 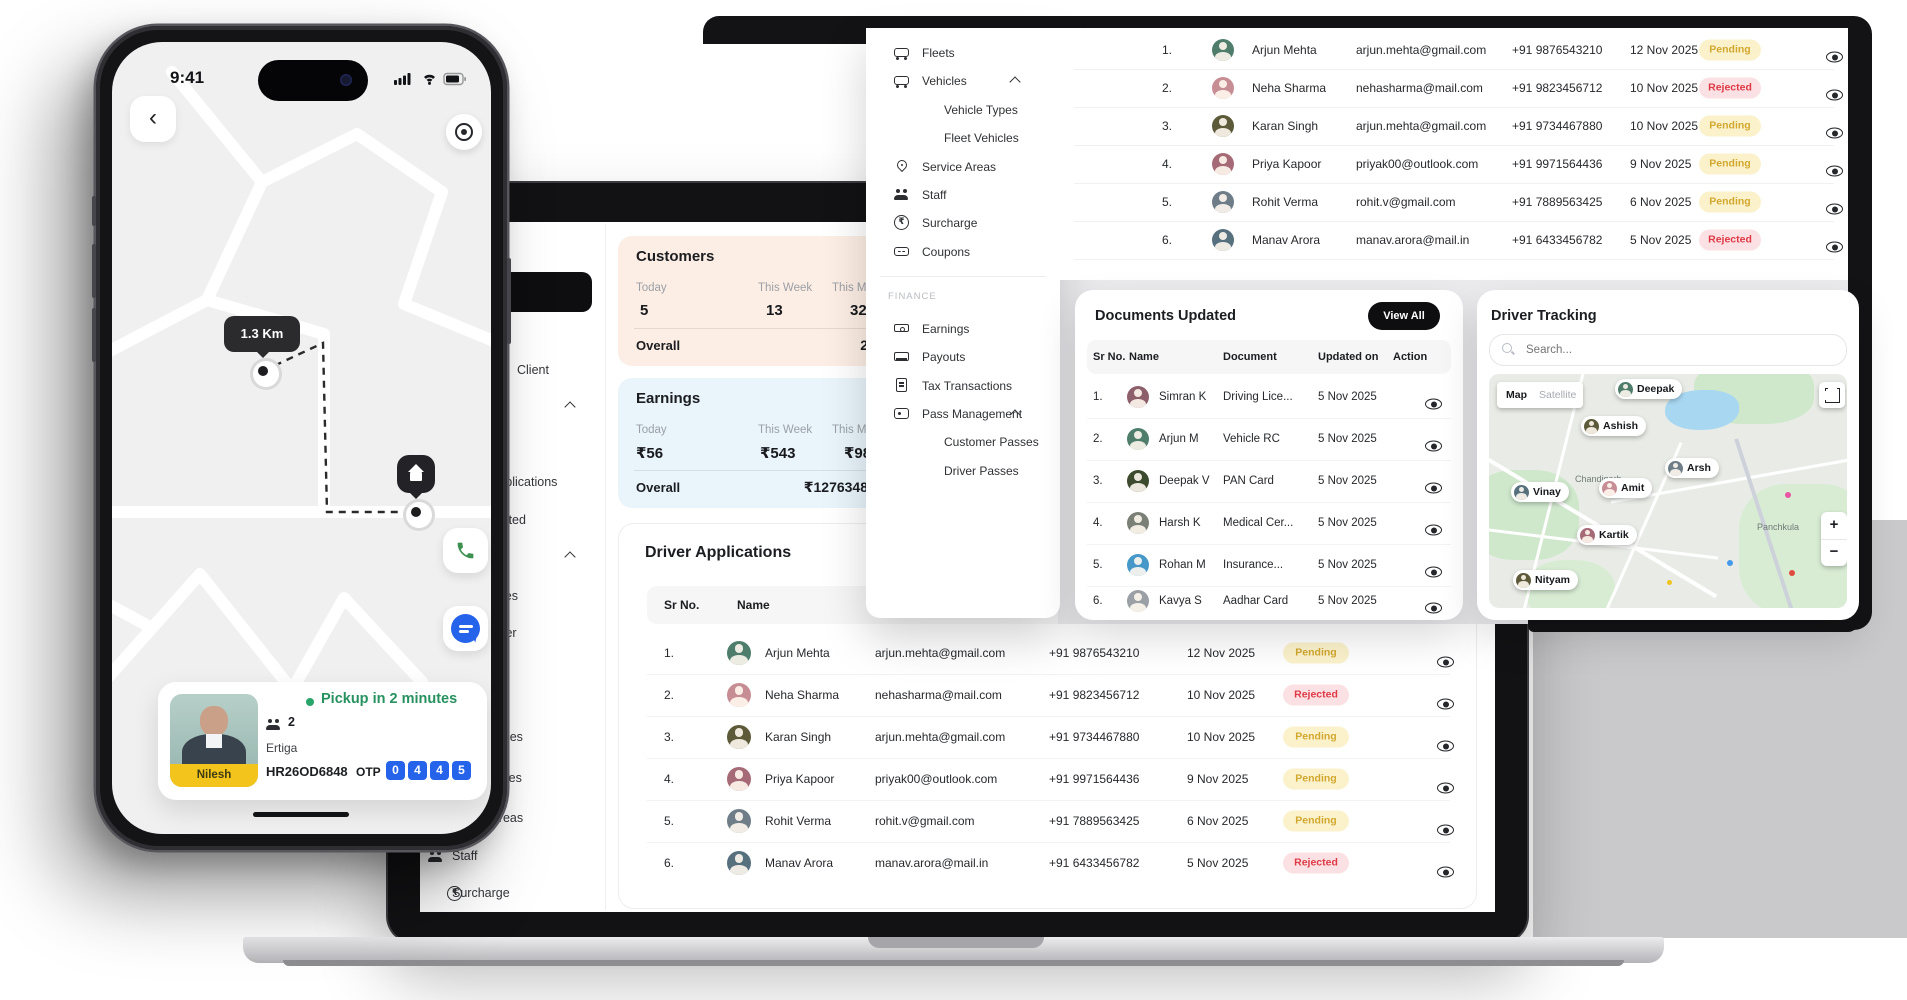 What do you see at coordinates (954, 385) in the screenshot?
I see `menu-item-tax-transactions: Tax Transactions` at bounding box center [954, 385].